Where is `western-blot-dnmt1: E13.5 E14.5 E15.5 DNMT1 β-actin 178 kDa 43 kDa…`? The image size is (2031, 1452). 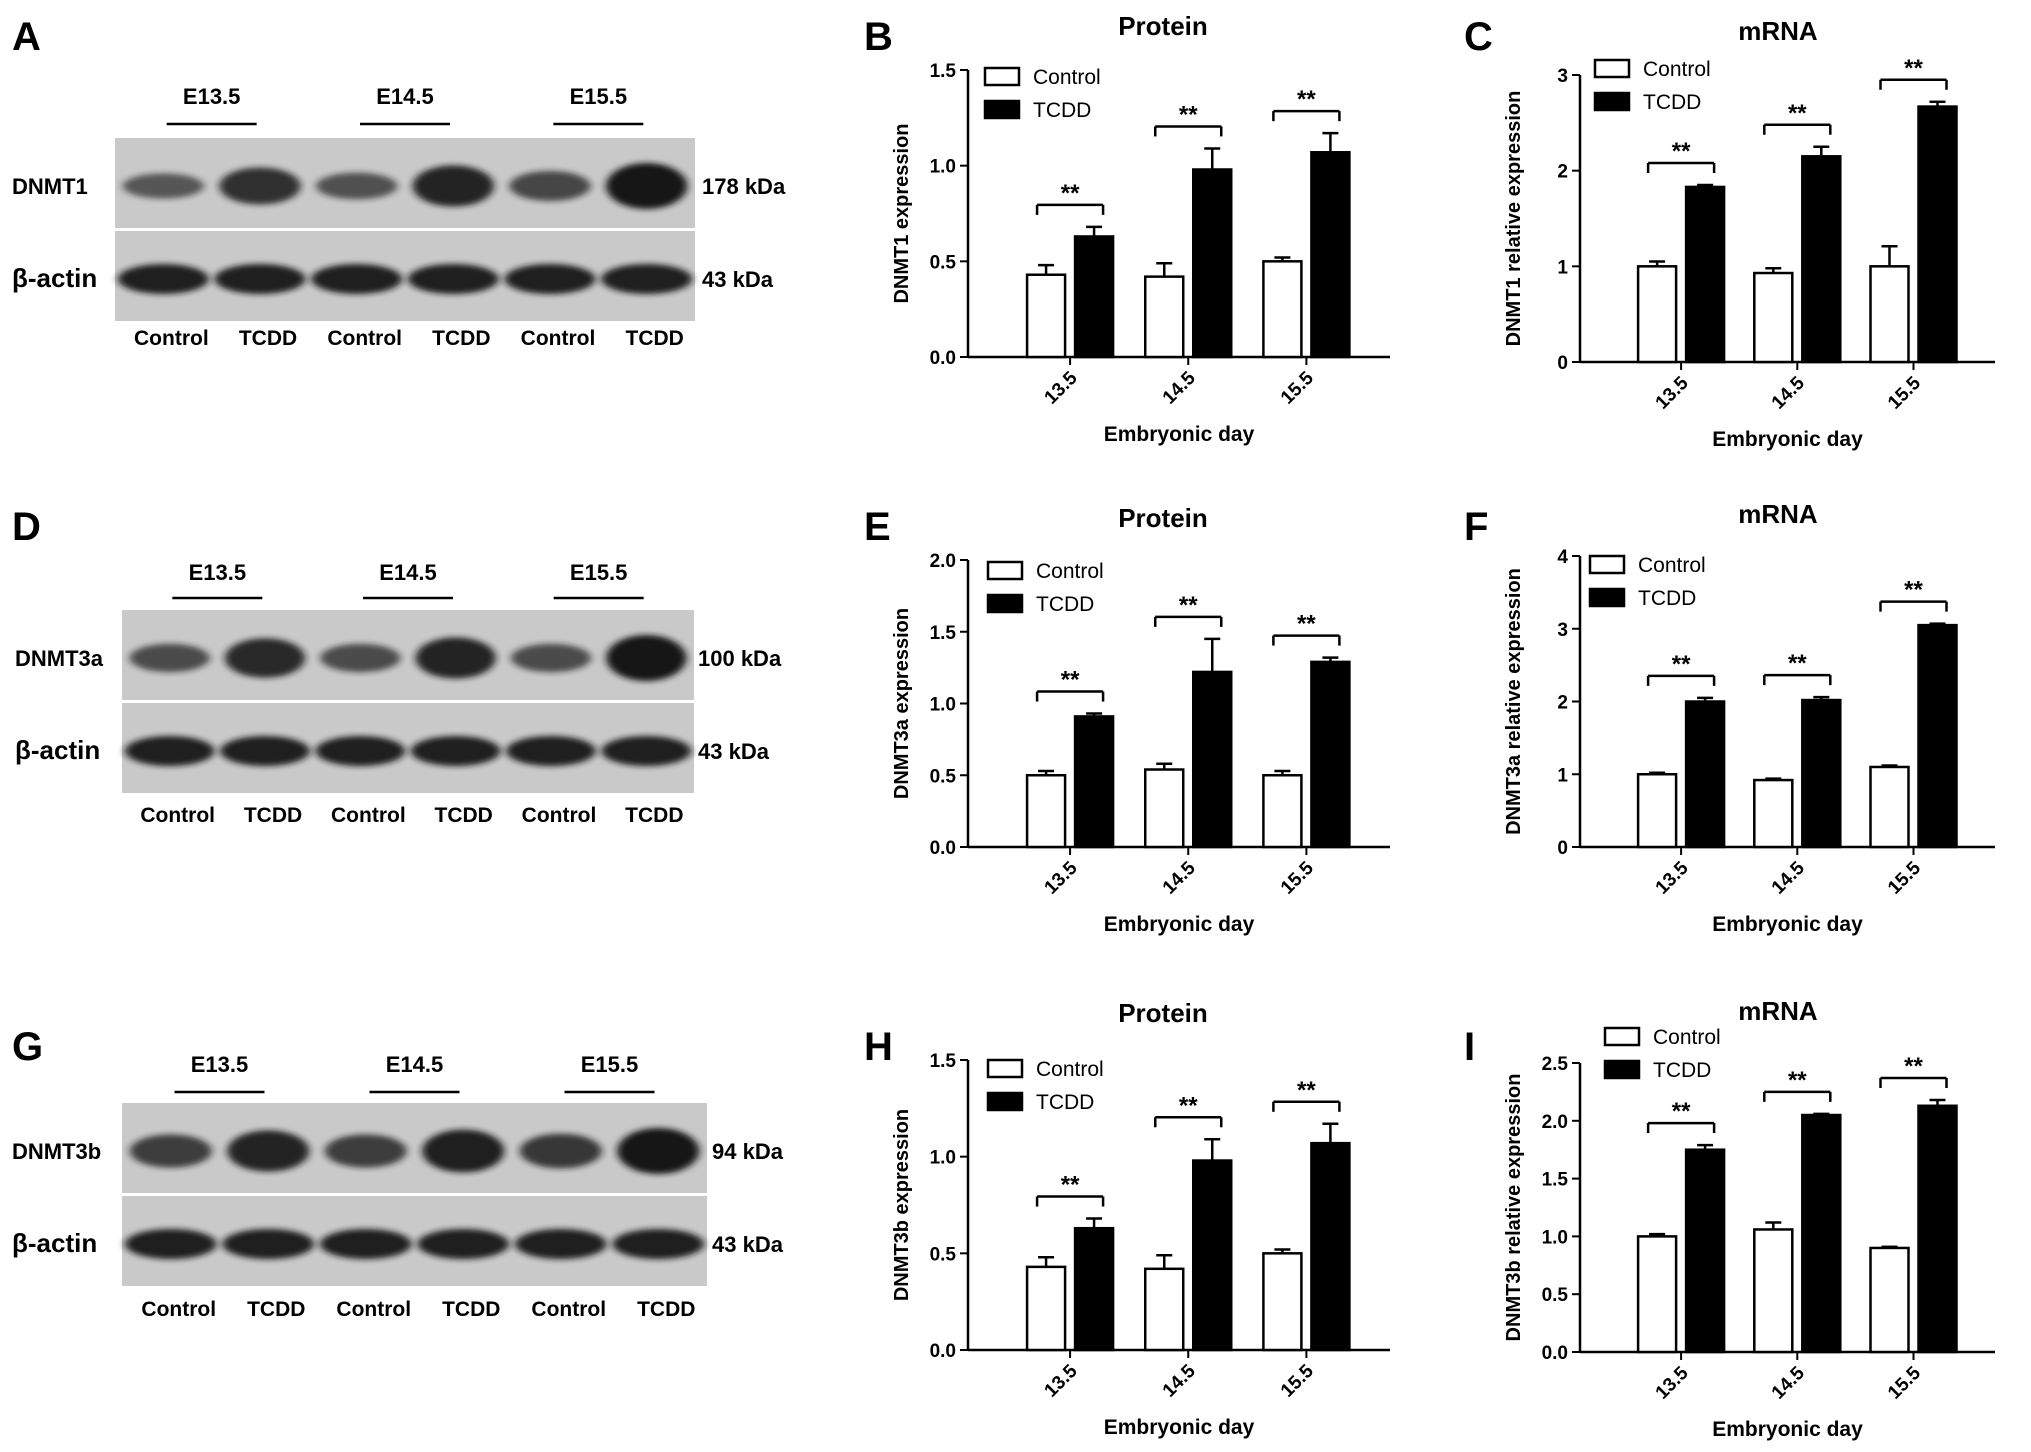
western-blot-dnmt1: E13.5 E14.5 E15.5 DNMT1 β-actin 178 kDa 43 kDa… is located at coordinates (399, 217).